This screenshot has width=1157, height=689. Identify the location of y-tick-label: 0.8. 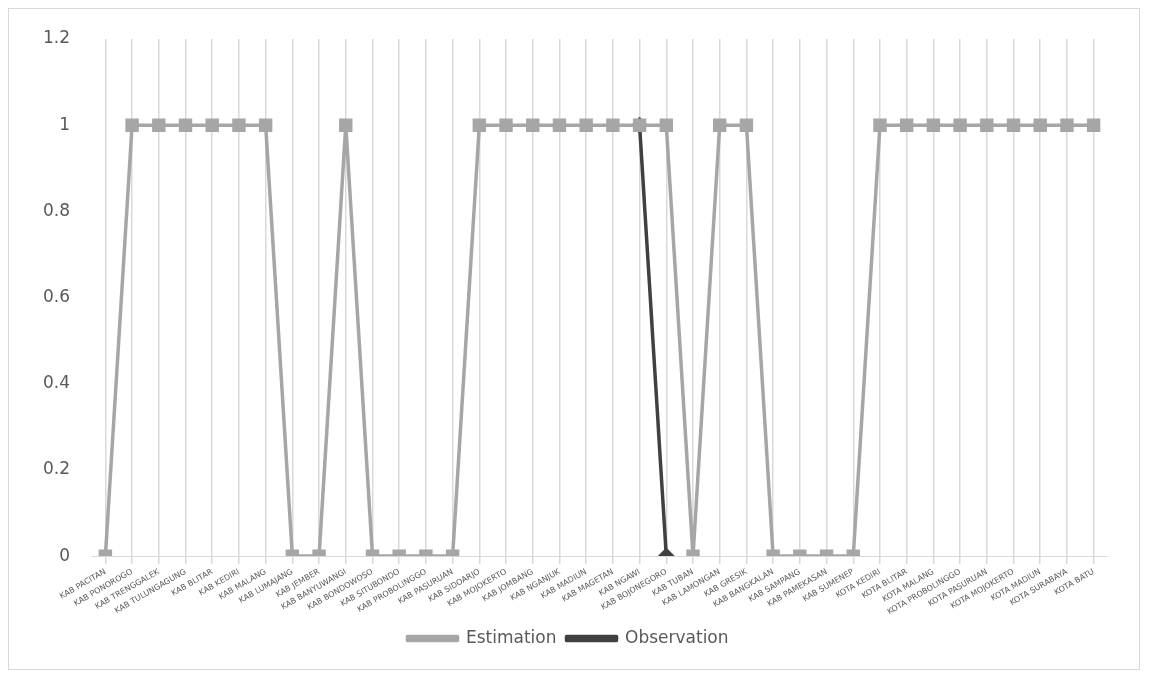
(56, 209).